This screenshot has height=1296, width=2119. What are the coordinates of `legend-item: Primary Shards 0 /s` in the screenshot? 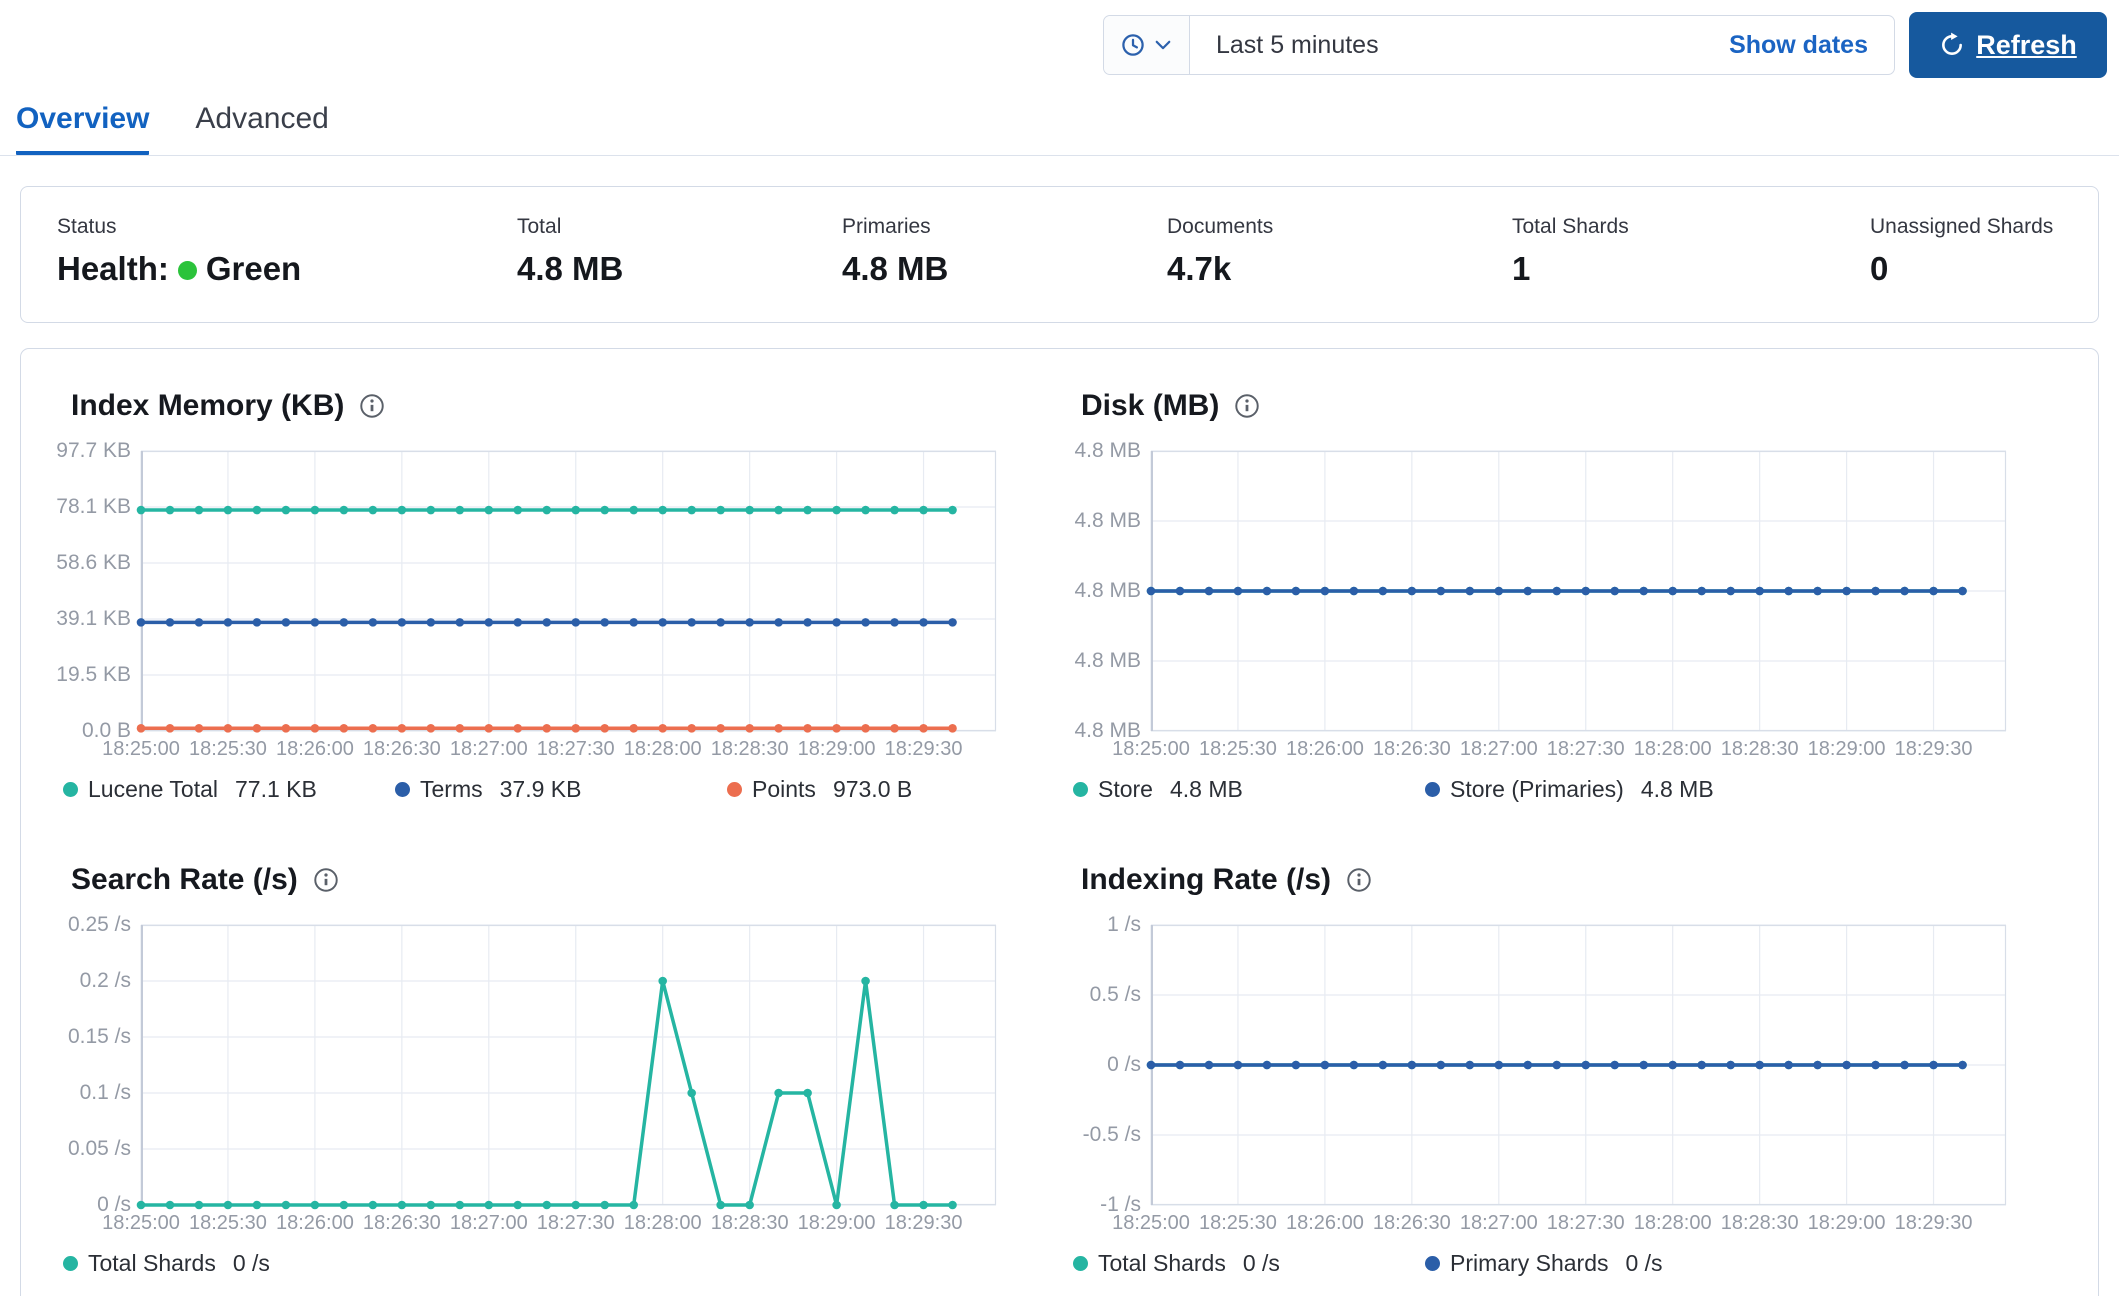 It's located at (1601, 1263).